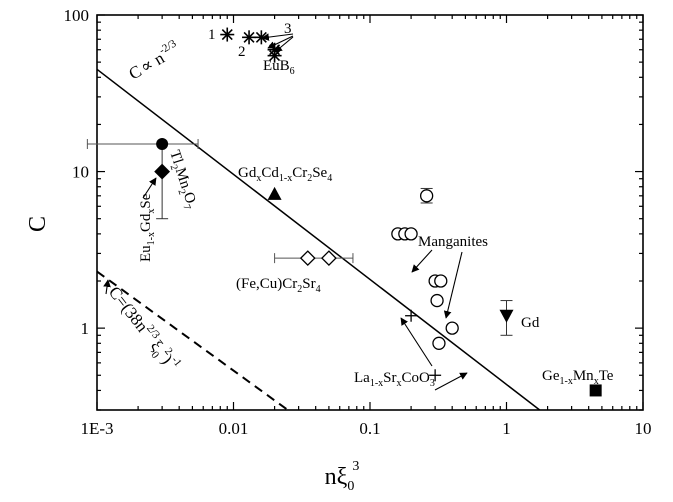 This screenshot has height=502, width=673. I want to click on label-ge-mn-te: Ge1-xMnxTe, so click(578, 377).